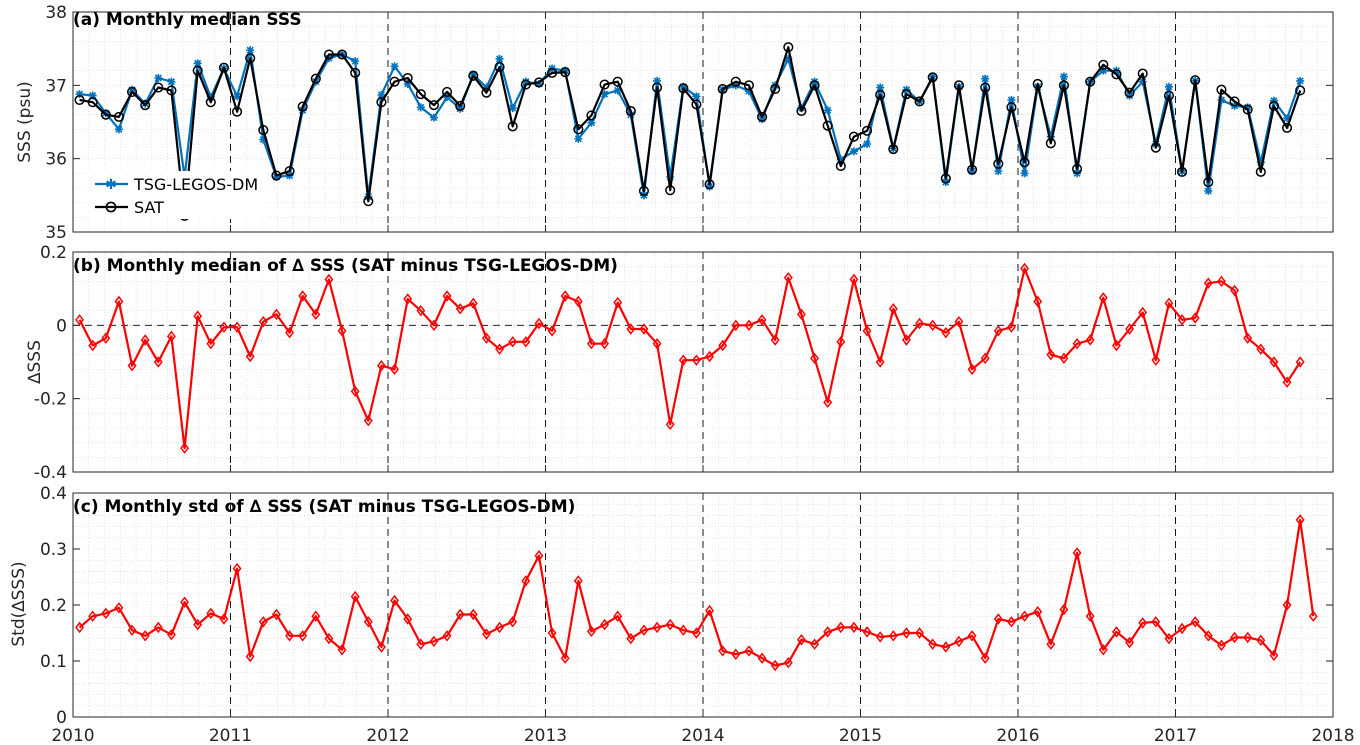 This screenshot has height=745, width=1360. What do you see at coordinates (56, 86) in the screenshot?
I see `y-tick-label: 37` at bounding box center [56, 86].